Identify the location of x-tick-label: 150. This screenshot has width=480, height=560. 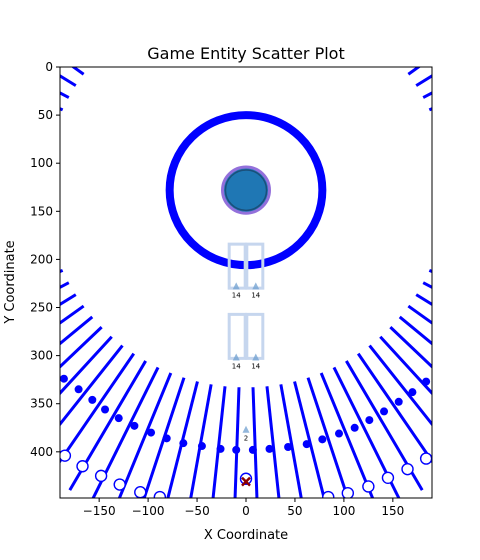
(392, 511).